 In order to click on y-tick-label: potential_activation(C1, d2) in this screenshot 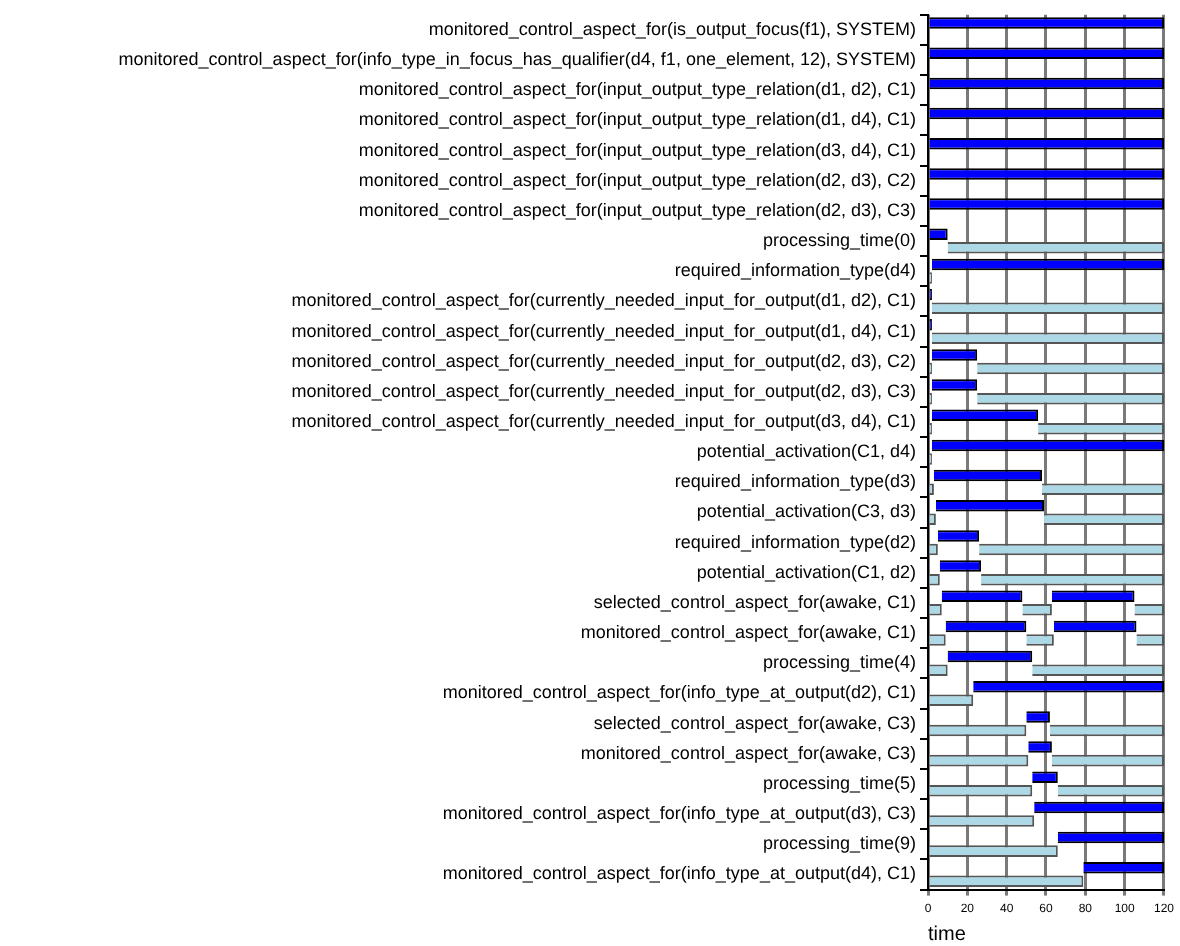, I will do `click(806, 571)`.